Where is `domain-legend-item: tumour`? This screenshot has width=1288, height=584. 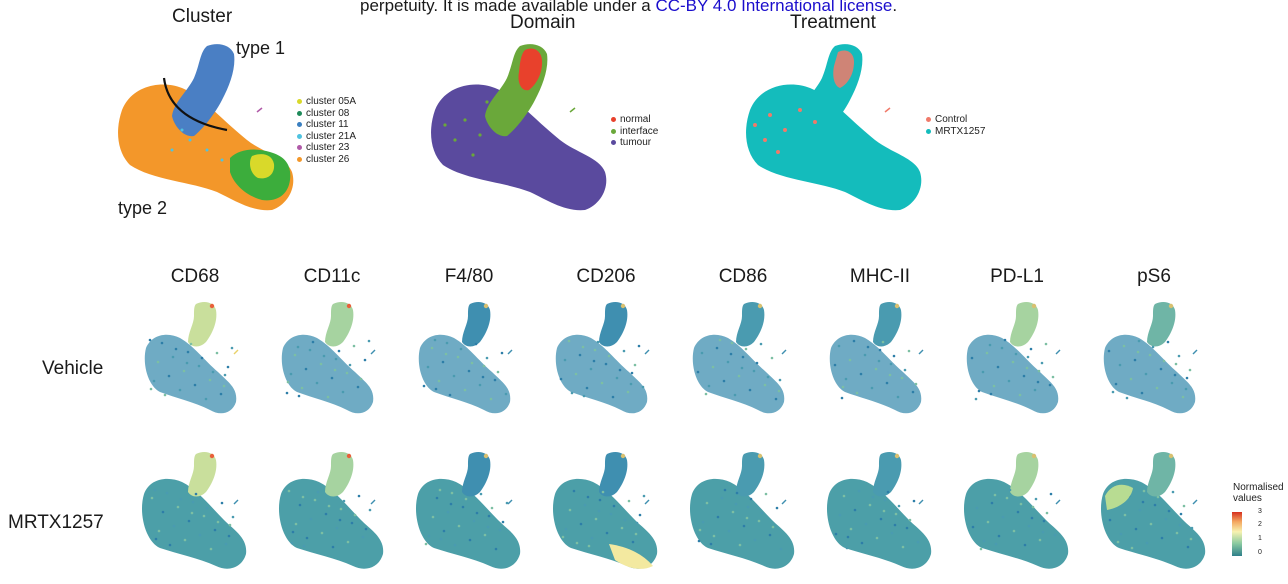
domain-legend-item: tumour is located at coordinates (634, 143).